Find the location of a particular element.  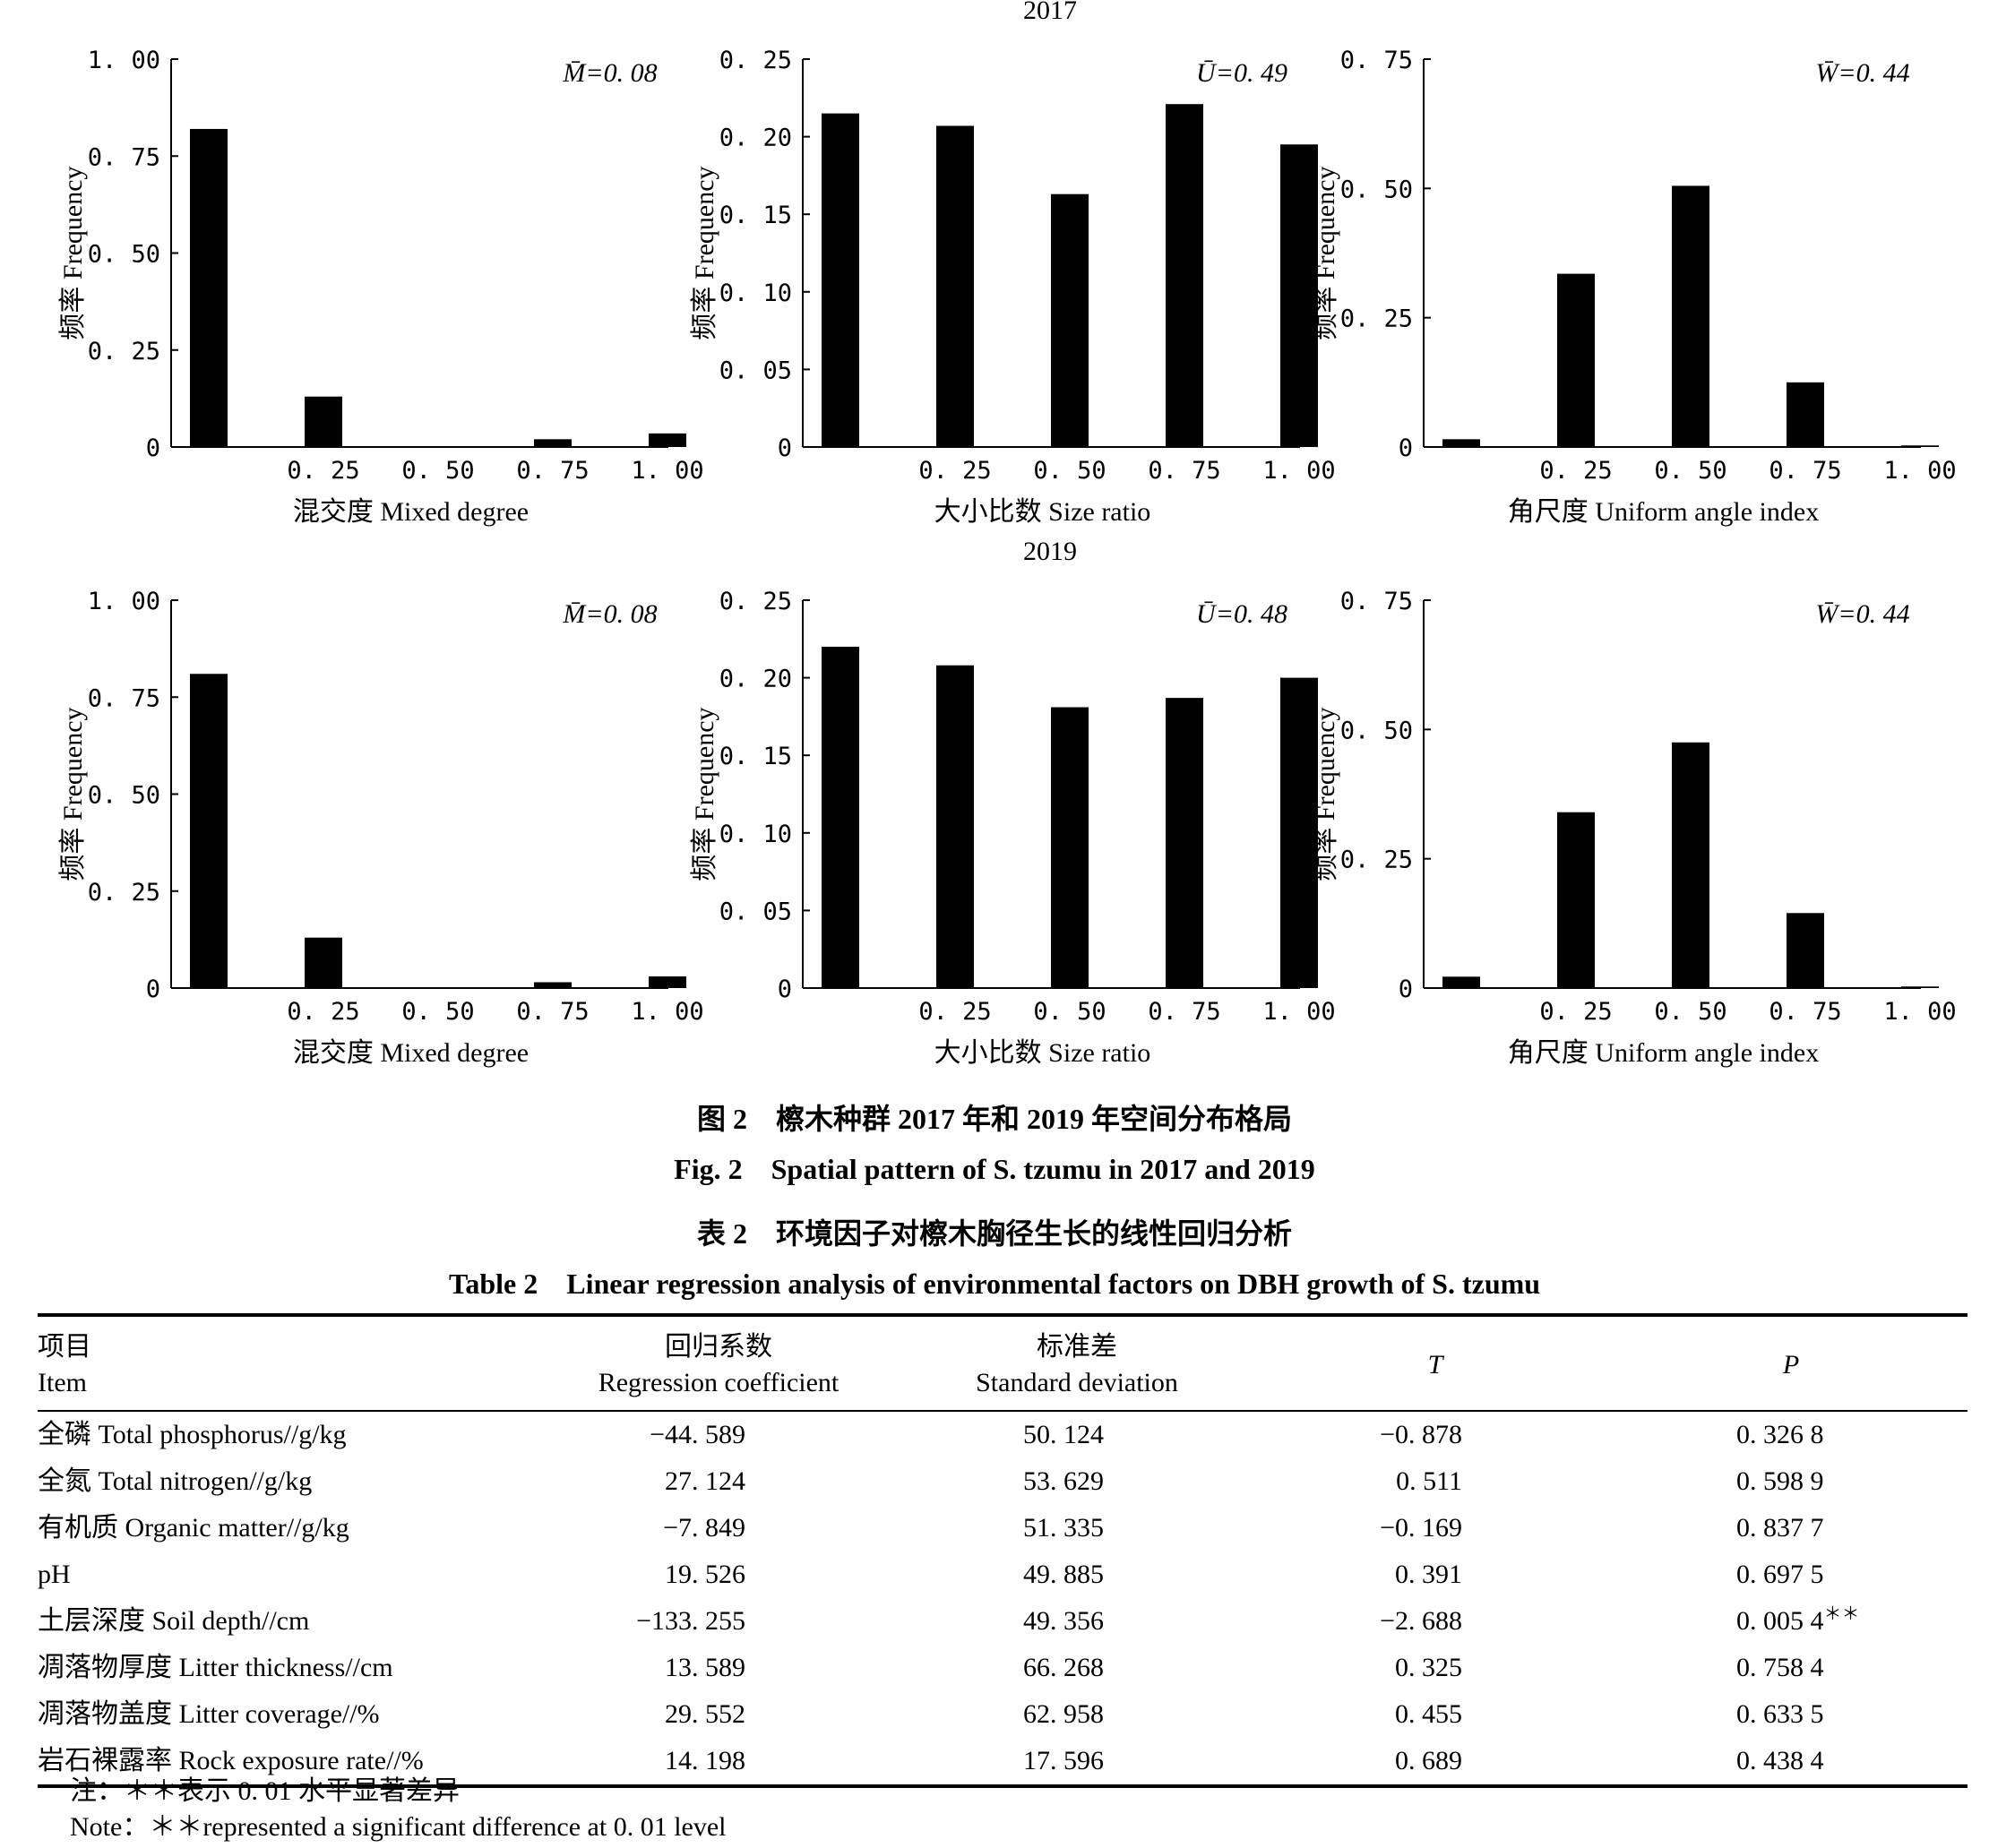

cell-sd: 49. 356 is located at coordinates (1077, 1621).